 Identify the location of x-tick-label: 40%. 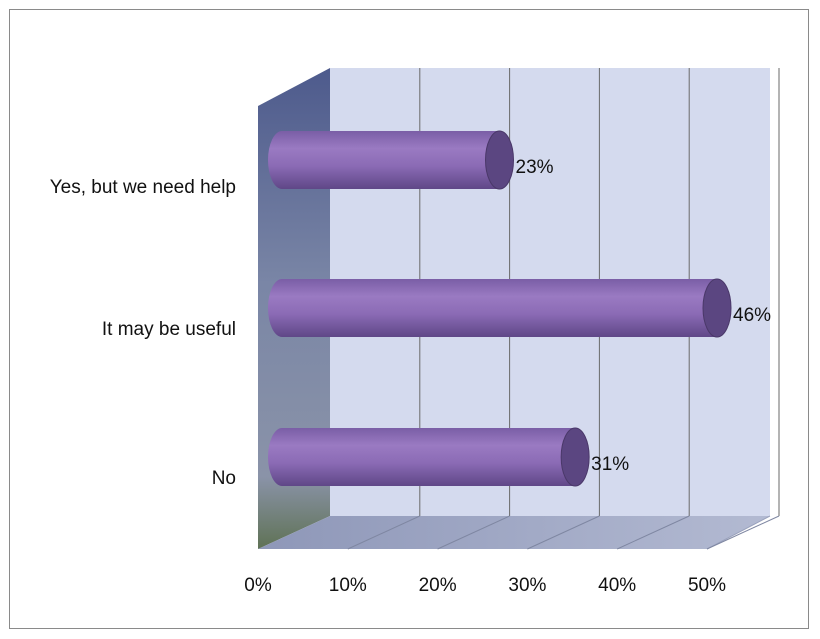
(617, 585).